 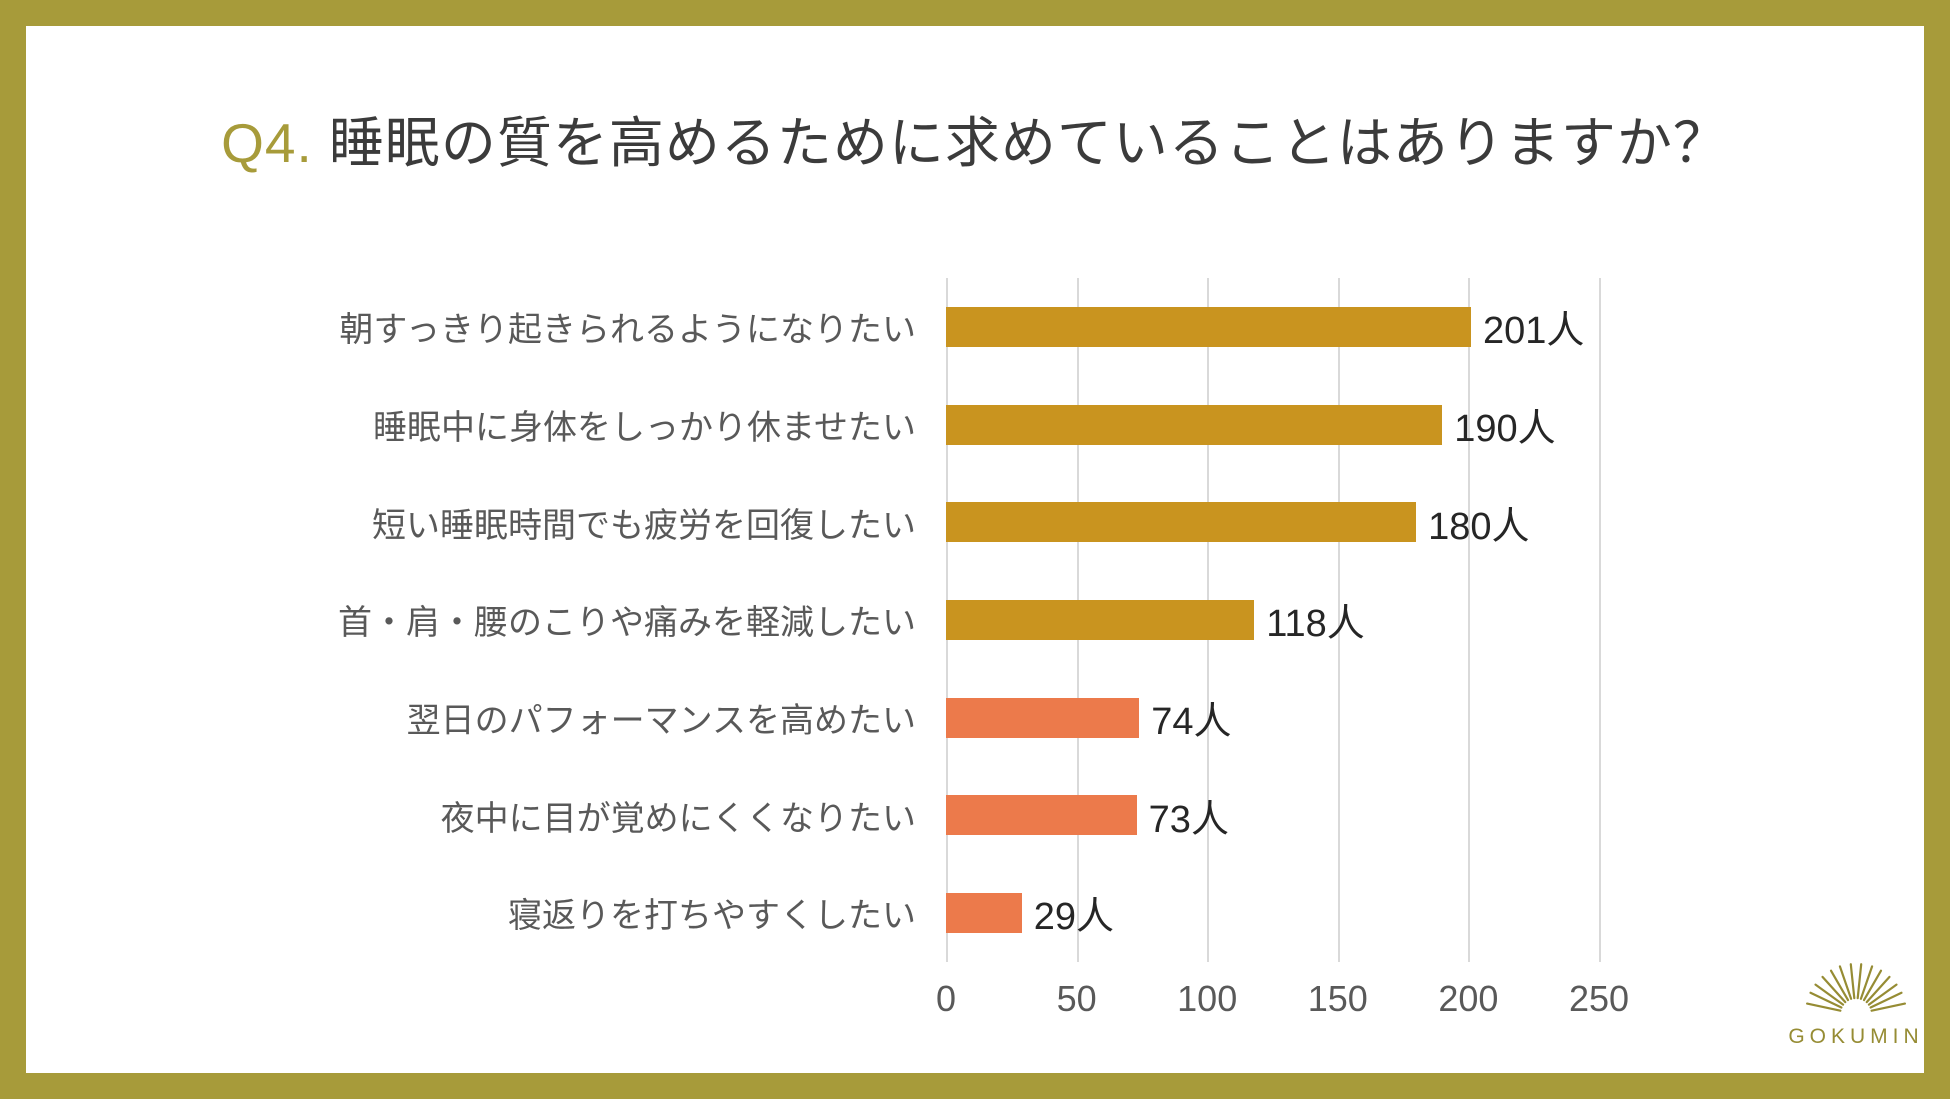 I want to click on value-label: 201人, so click(x=1534, y=331).